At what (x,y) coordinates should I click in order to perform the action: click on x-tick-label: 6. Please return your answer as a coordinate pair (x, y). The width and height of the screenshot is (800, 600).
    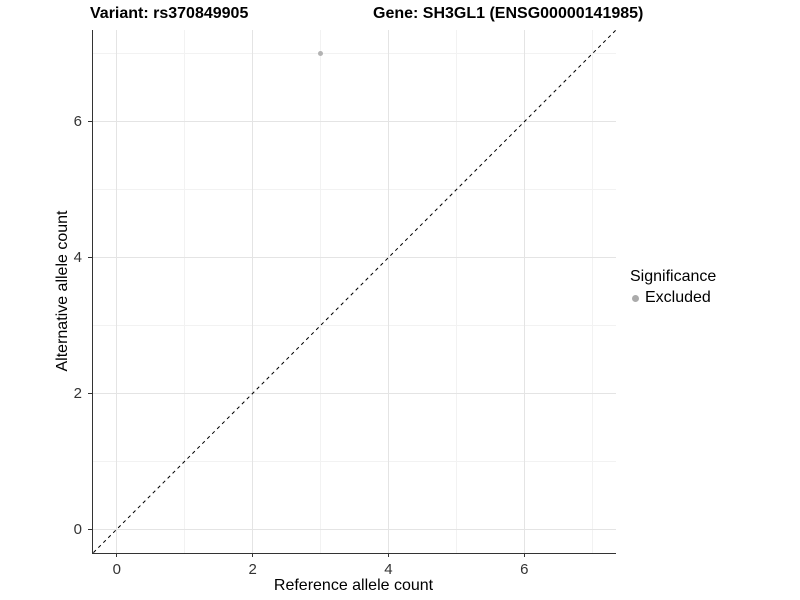
    Looking at the image, I should click on (524, 569).